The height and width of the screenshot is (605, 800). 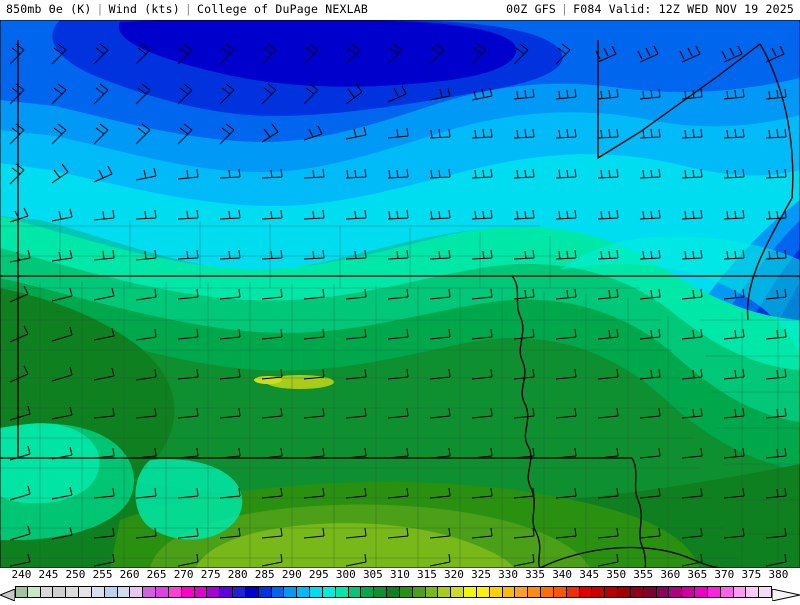 I want to click on colorbar-tick-label: 295, so click(x=318, y=574).